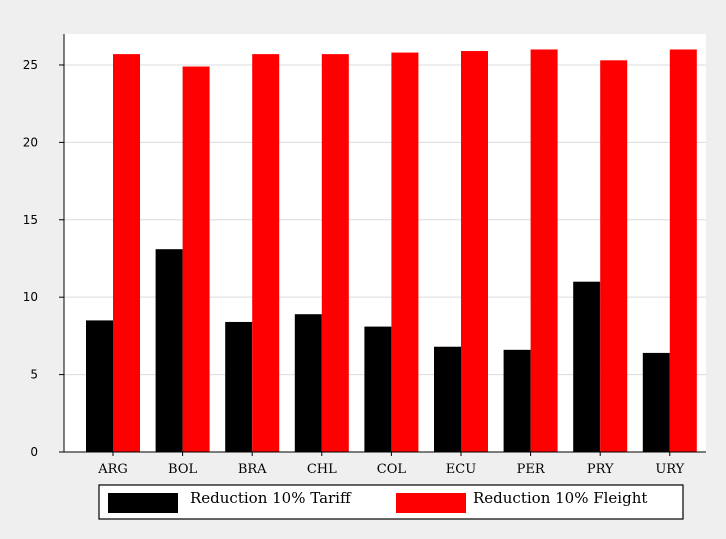 The width and height of the screenshot is (726, 539). Describe the element at coordinates (239, 386) in the screenshot. I see `bar-bra-tariff` at that location.